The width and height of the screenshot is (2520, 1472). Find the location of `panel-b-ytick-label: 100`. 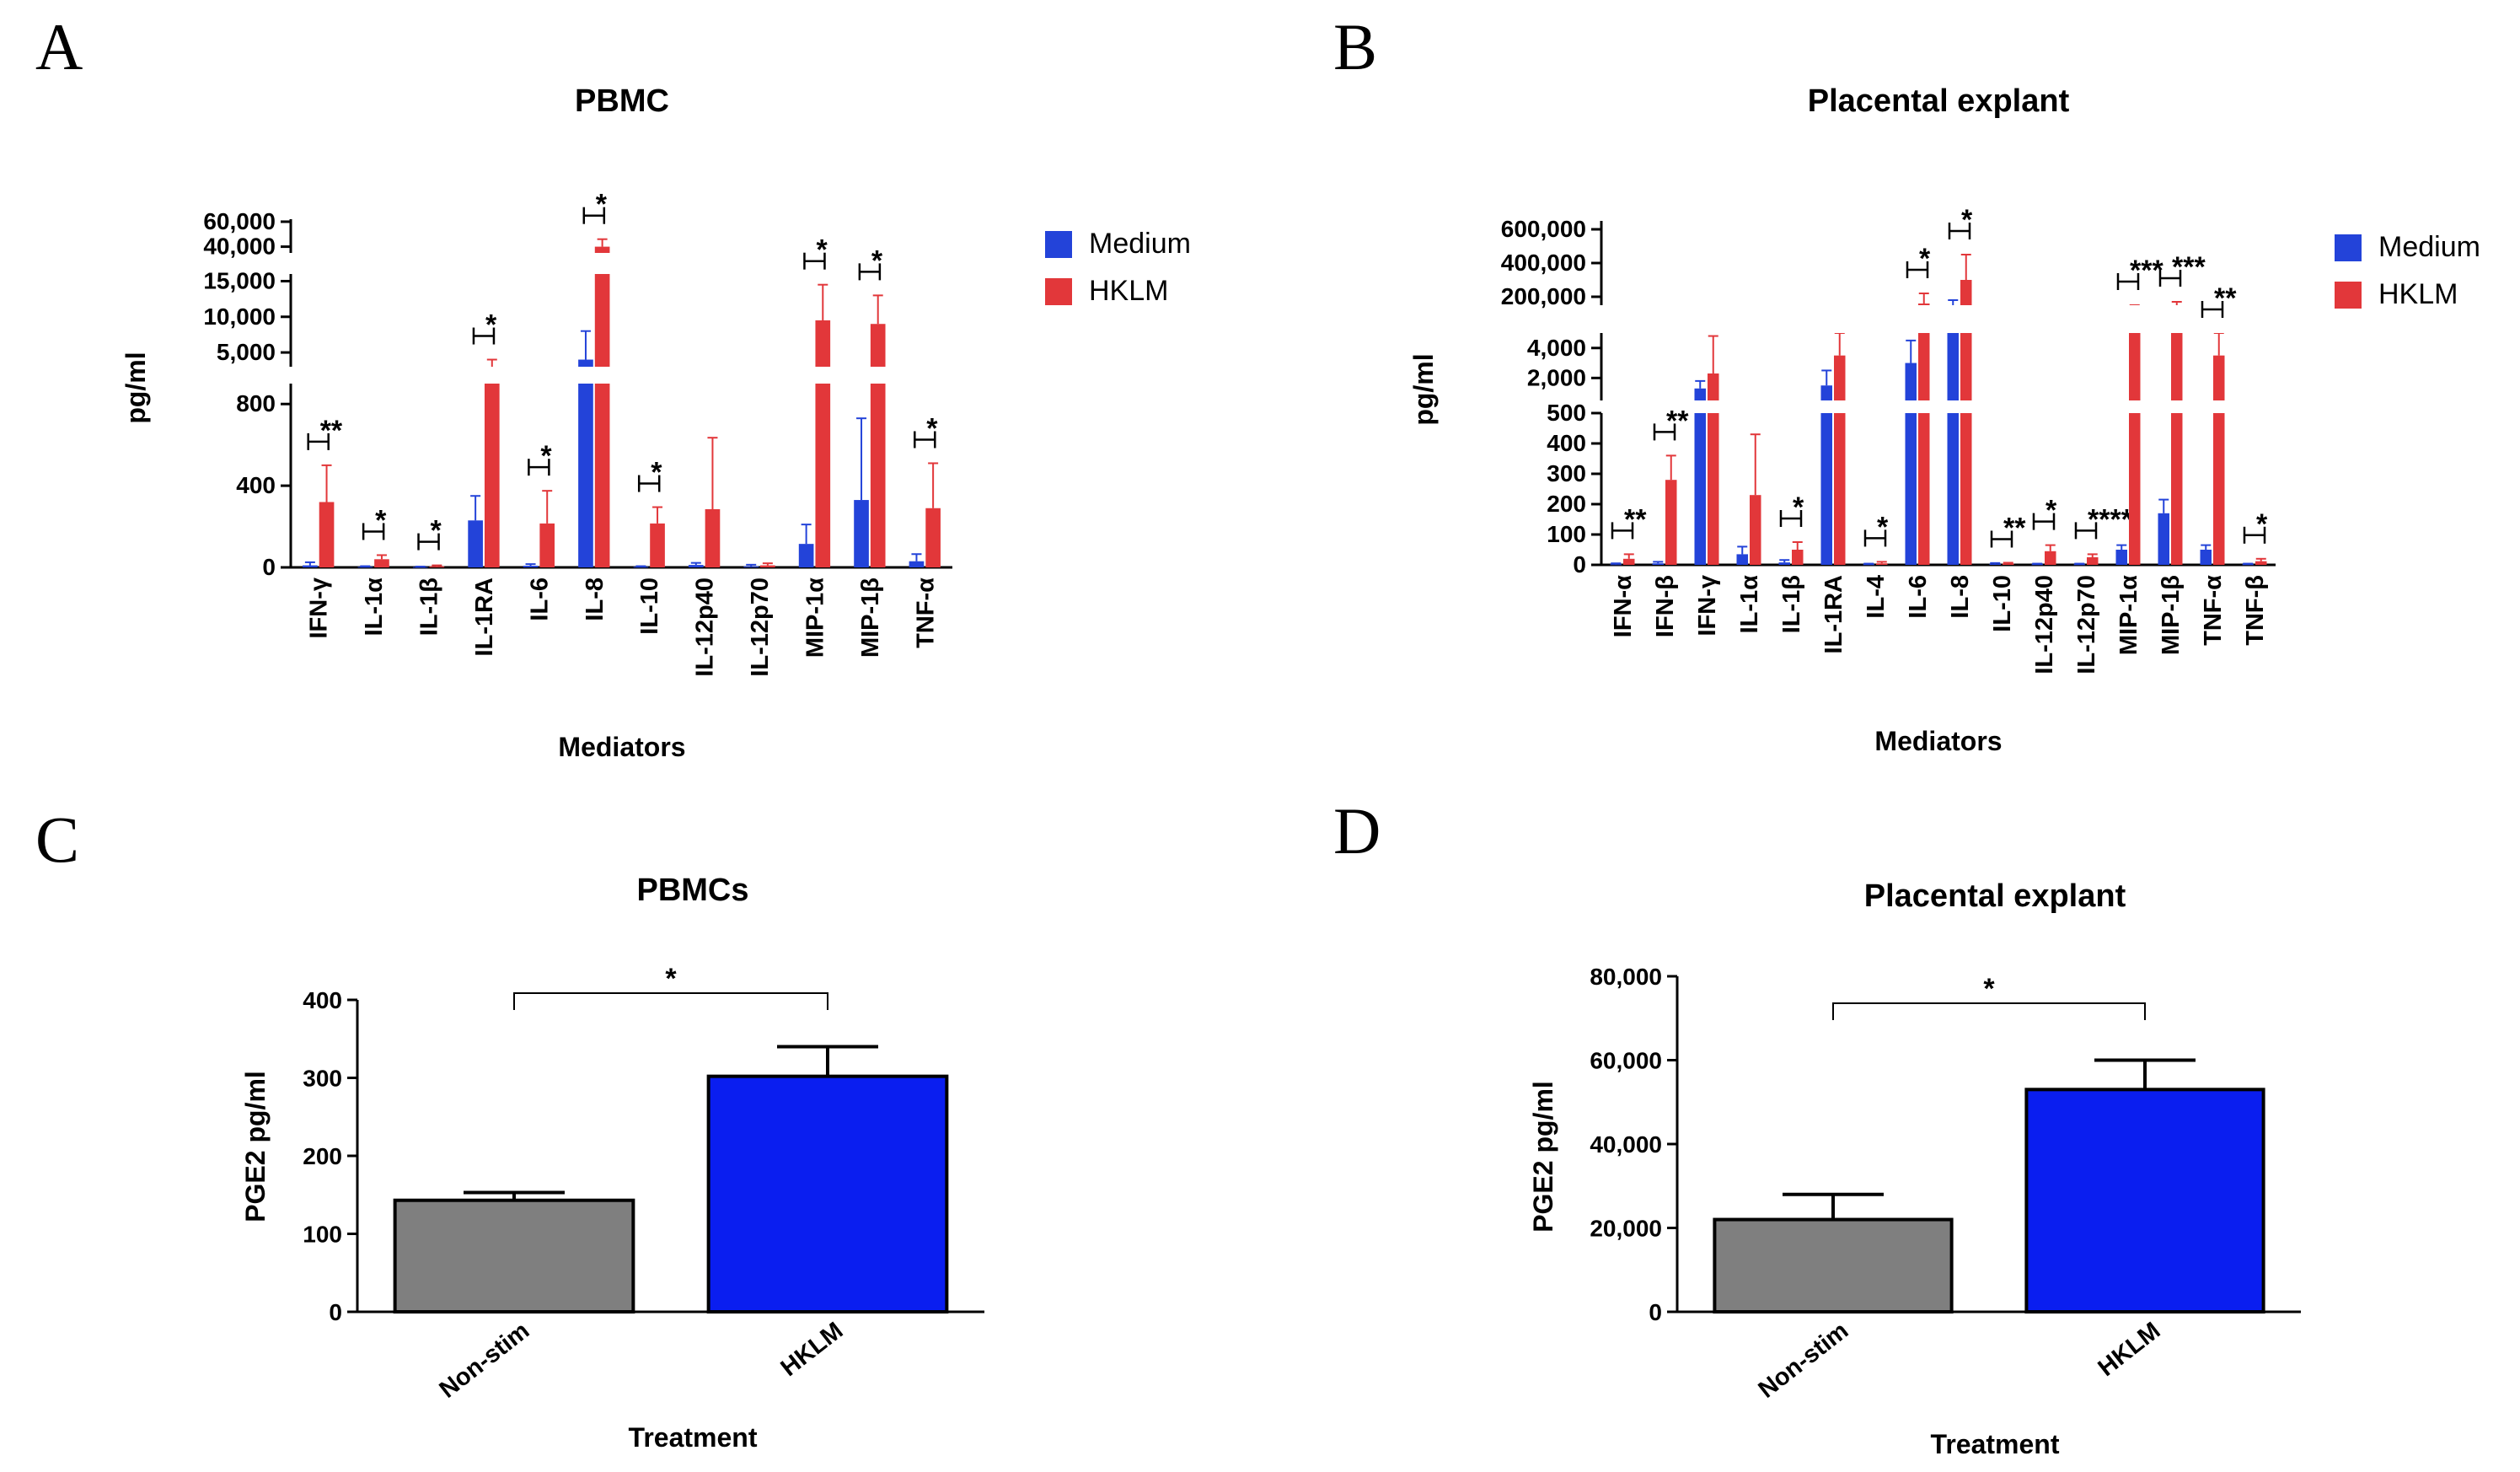

panel-b-ytick-label: 100 is located at coordinates (1566, 534).